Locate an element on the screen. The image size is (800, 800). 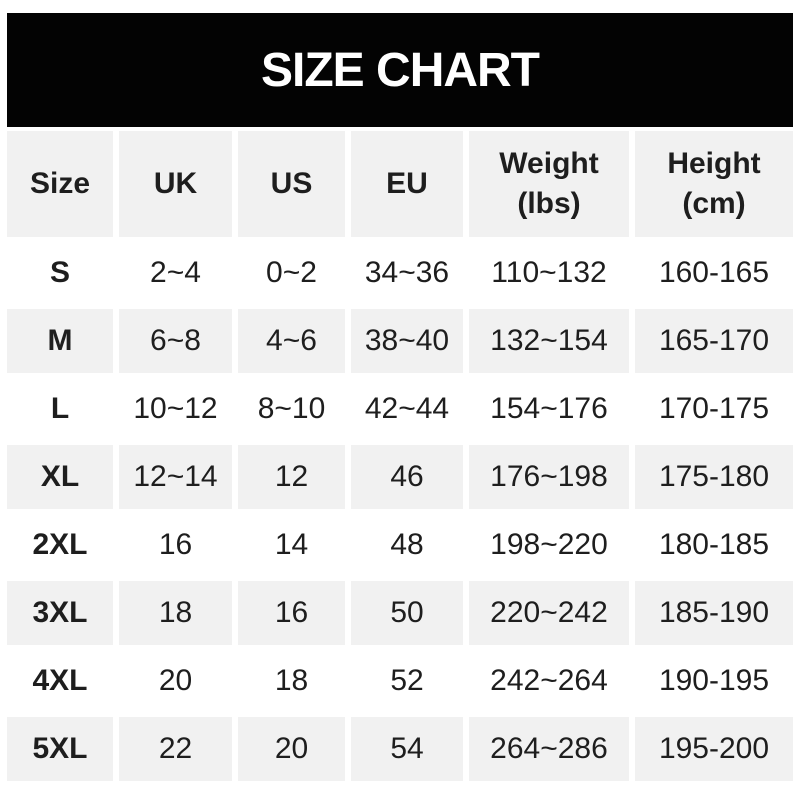
cell-eu: 48 is located at coordinates (407, 544).